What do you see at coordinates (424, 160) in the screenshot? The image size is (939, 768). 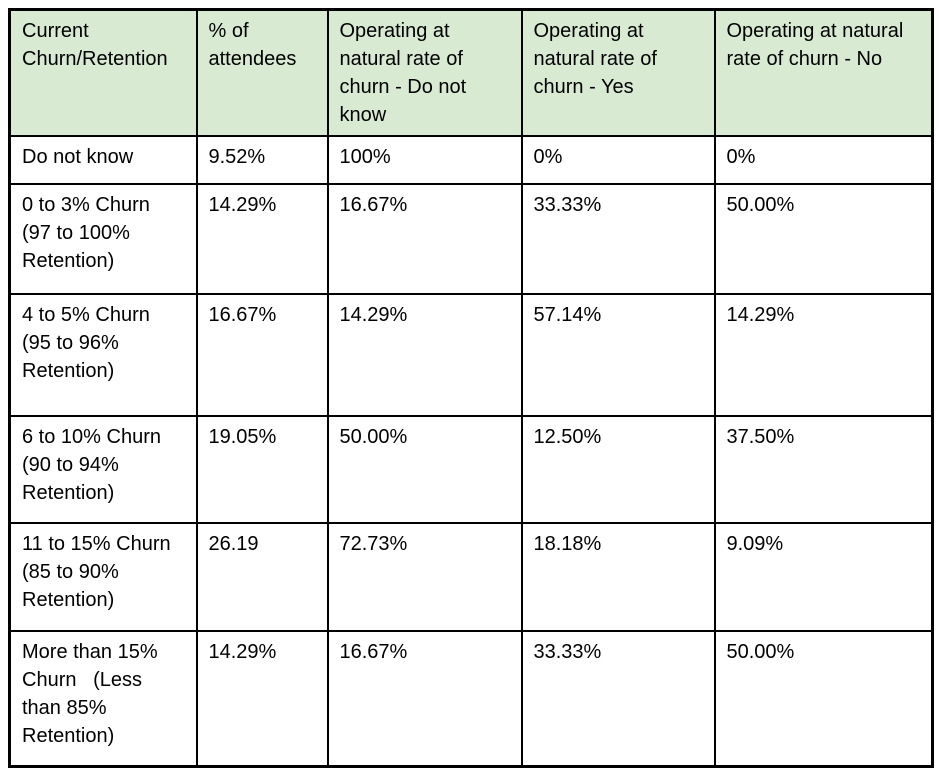 I see `table-cell: 100%` at bounding box center [424, 160].